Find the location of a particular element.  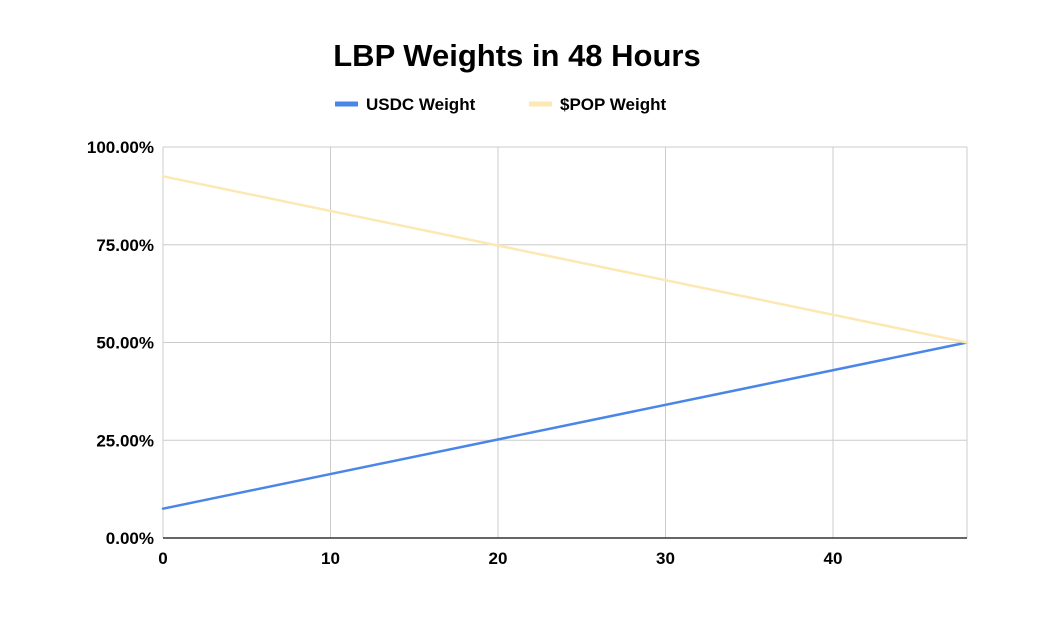

x-tick-label: 30 is located at coordinates (665, 558).